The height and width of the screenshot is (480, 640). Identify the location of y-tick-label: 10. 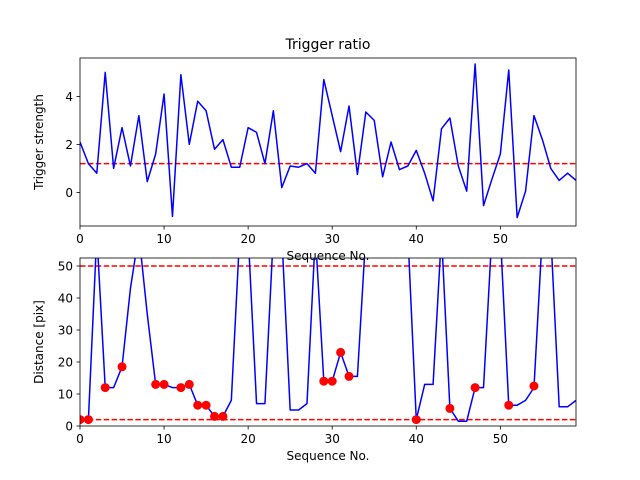
(65, 395).